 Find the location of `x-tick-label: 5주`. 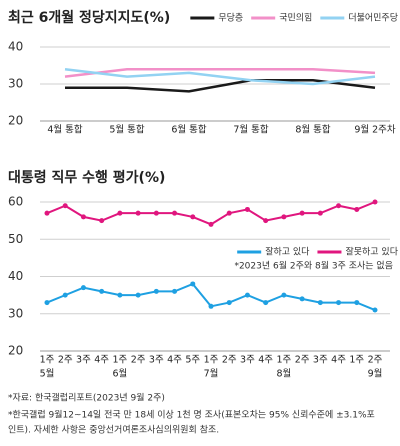

x-tick-label: 5주 is located at coordinates (192, 360).